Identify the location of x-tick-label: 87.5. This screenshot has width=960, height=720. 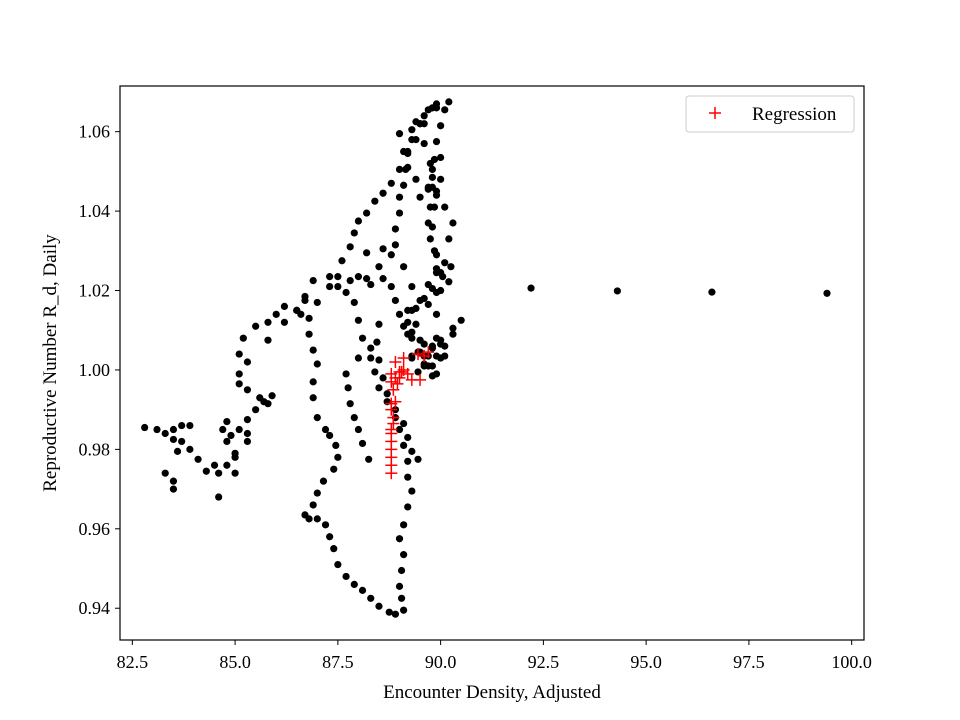
(338, 662).